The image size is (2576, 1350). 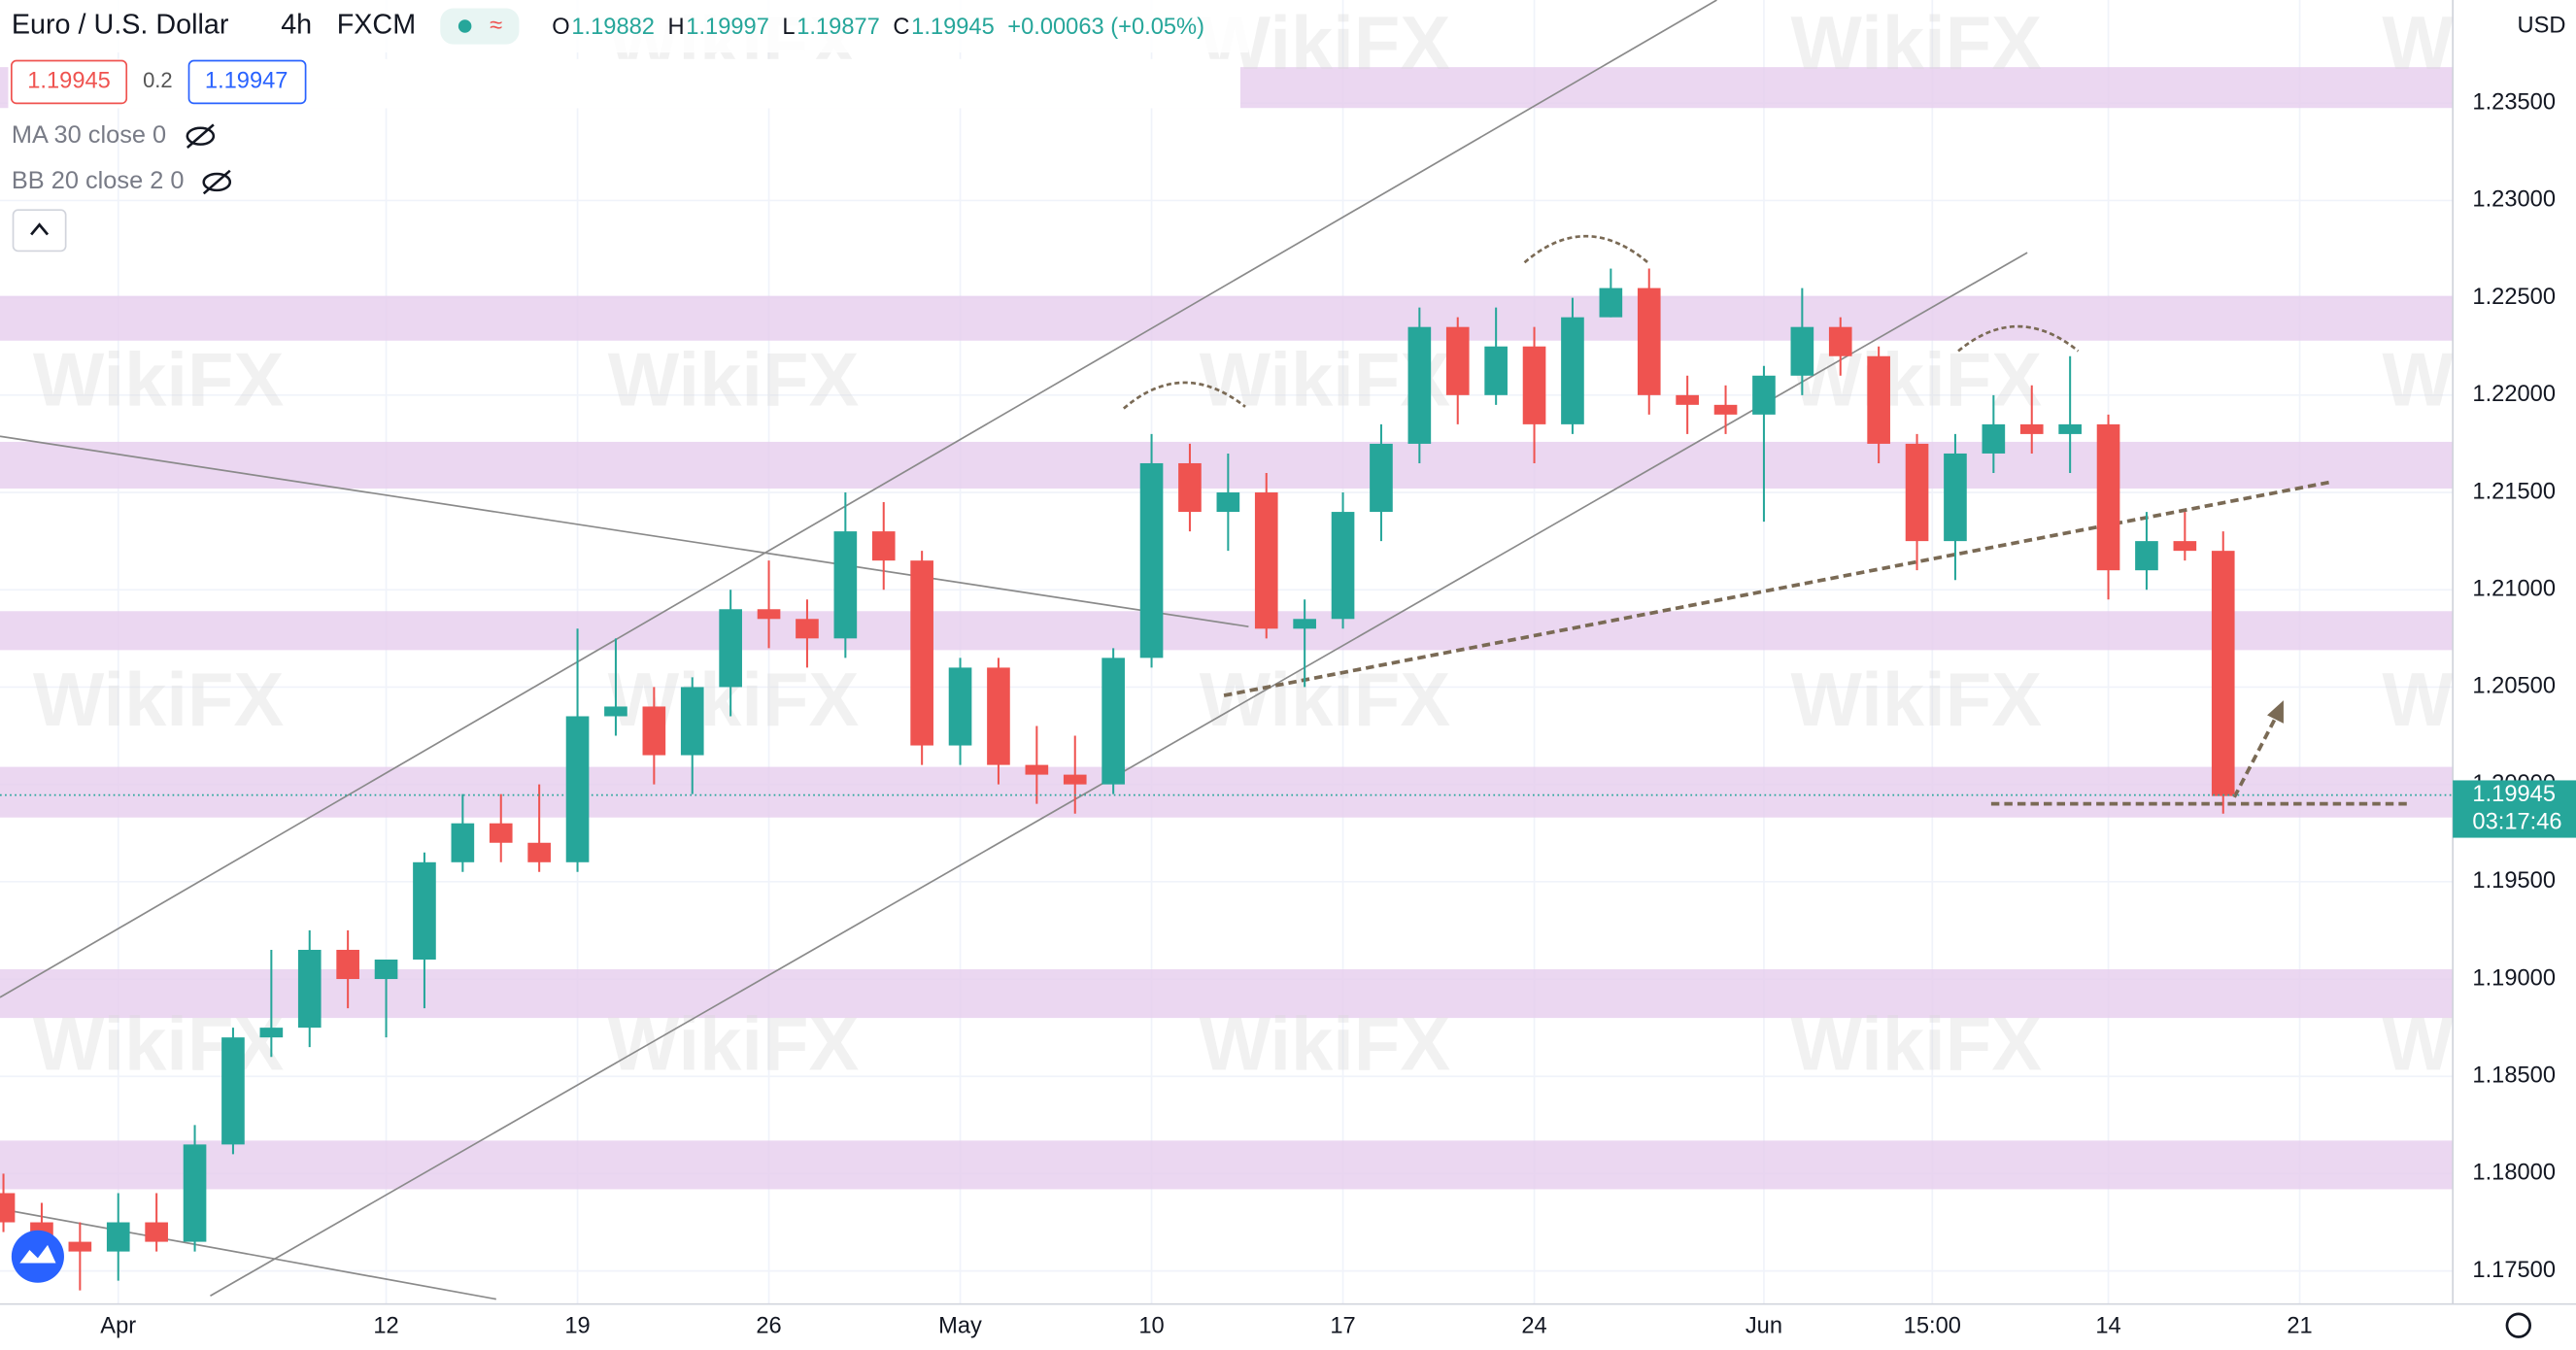 What do you see at coordinates (465, 26) in the screenshot?
I see `status-dot` at bounding box center [465, 26].